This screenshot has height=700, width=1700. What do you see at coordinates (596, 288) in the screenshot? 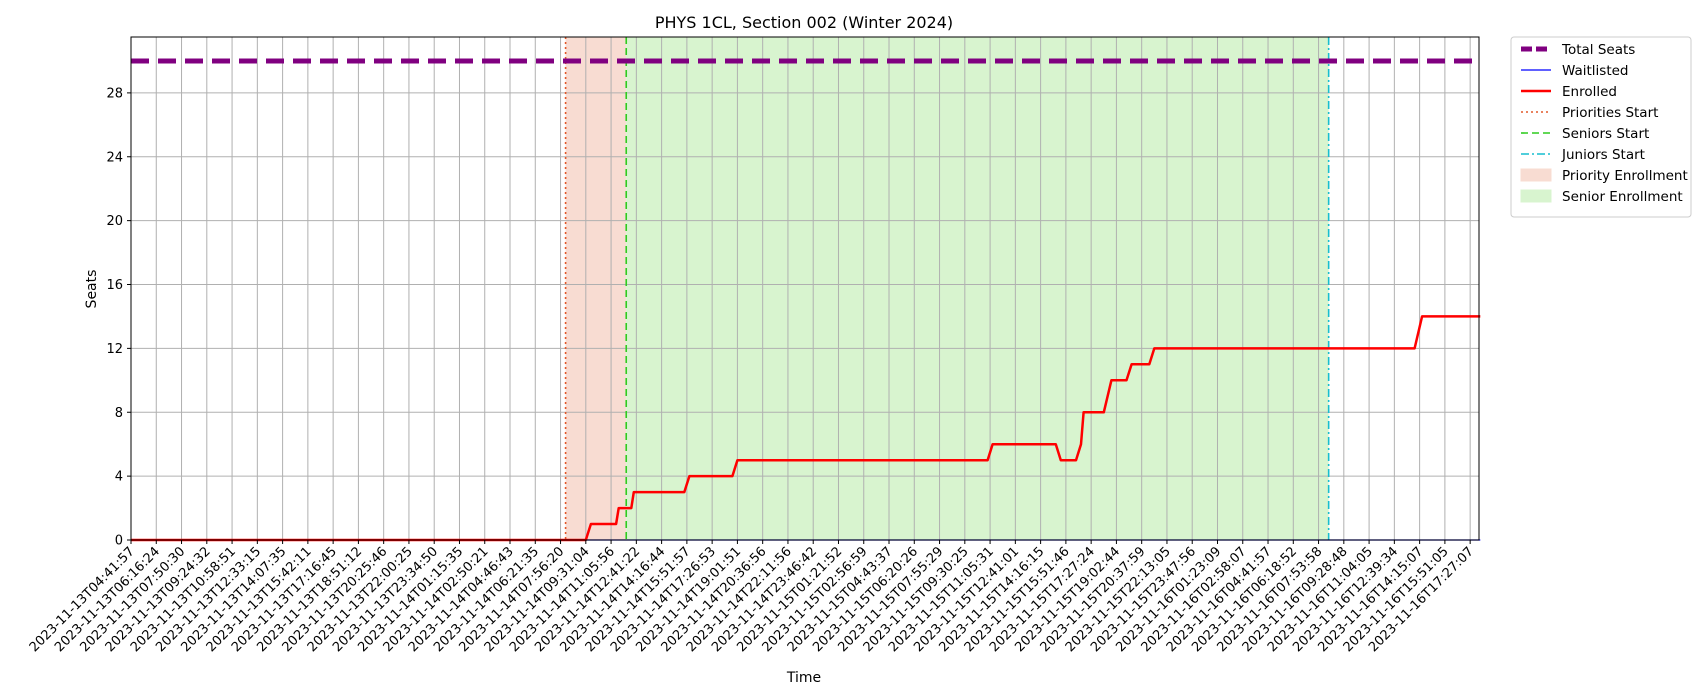
I see `span-priority-enrollment` at bounding box center [596, 288].